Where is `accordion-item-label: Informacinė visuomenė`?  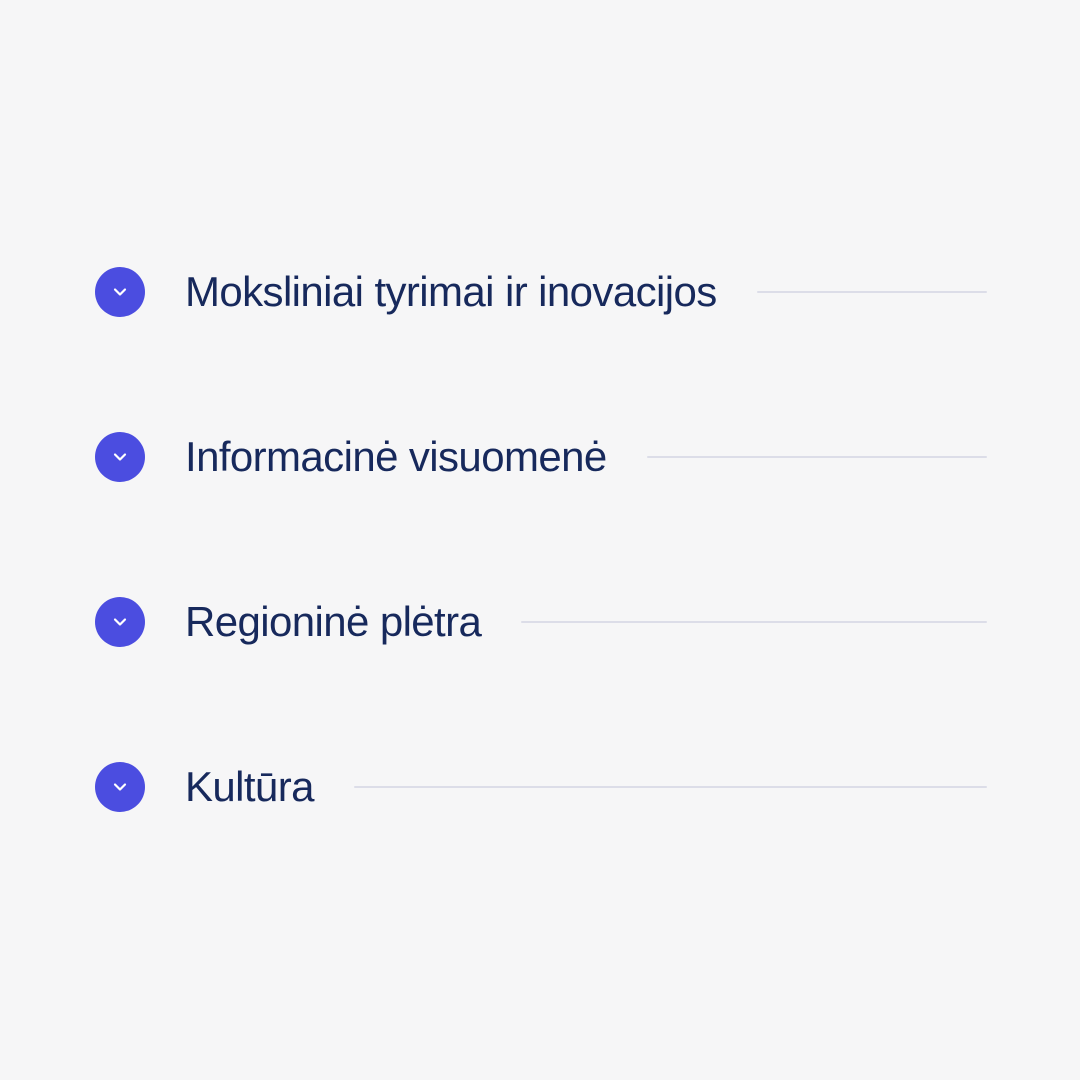
accordion-item-label: Informacinė visuomenė is located at coordinates (396, 456).